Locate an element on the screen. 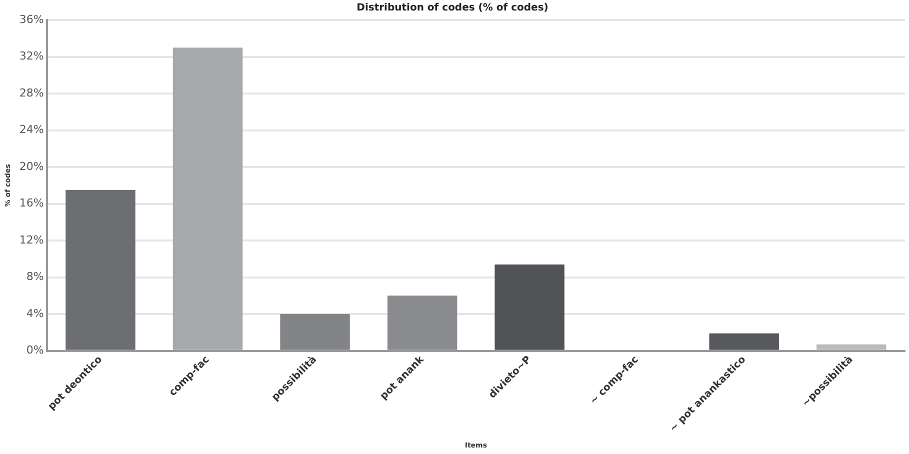 The width and height of the screenshot is (909, 454). y-tick-label: 4% is located at coordinates (35, 313).